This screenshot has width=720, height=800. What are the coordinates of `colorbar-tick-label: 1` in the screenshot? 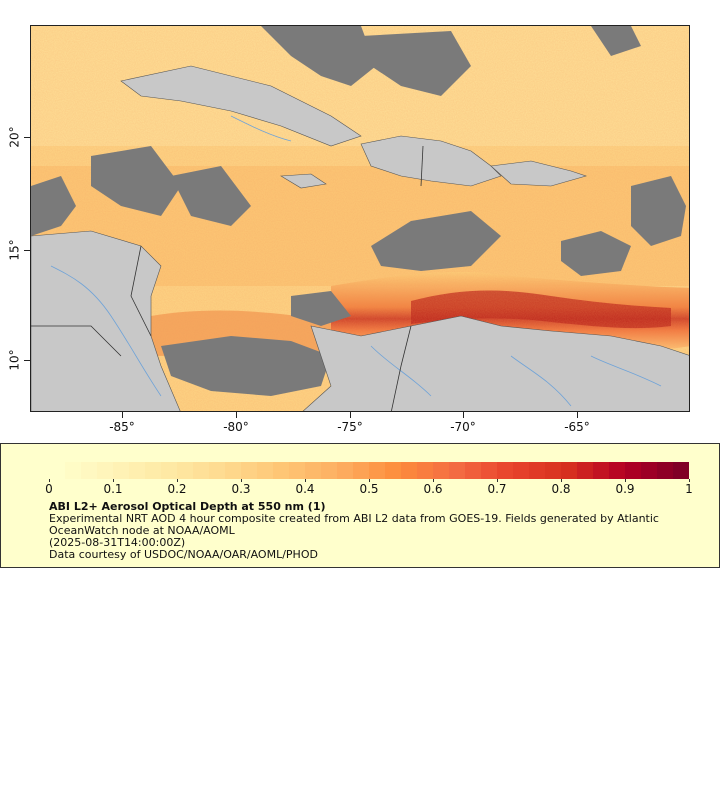 It's located at (689, 489).